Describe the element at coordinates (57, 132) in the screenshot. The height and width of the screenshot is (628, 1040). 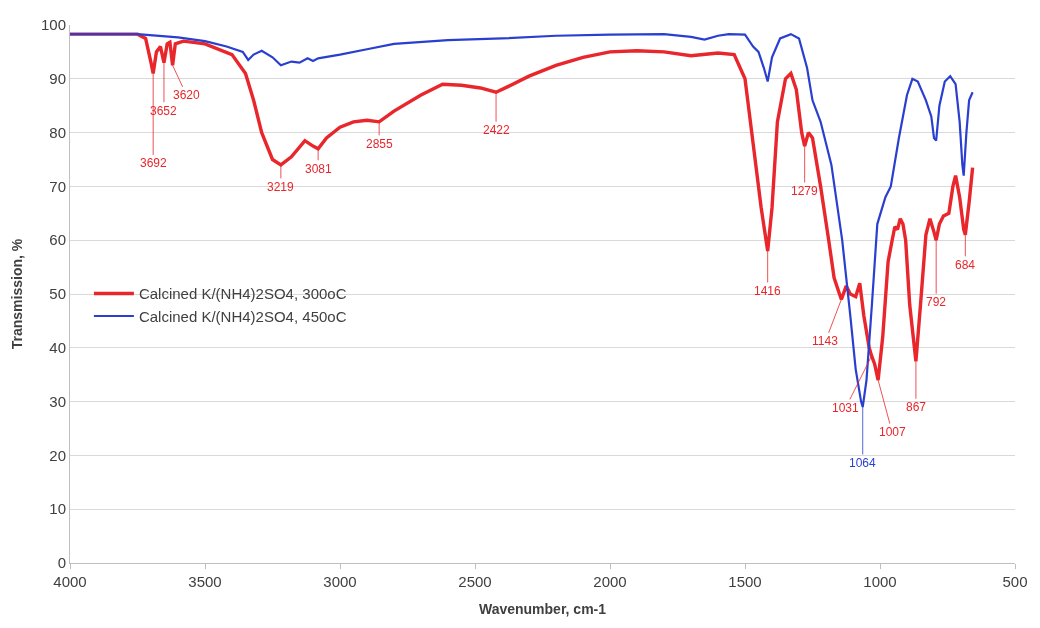
I see `y-tick-label: 80` at that location.